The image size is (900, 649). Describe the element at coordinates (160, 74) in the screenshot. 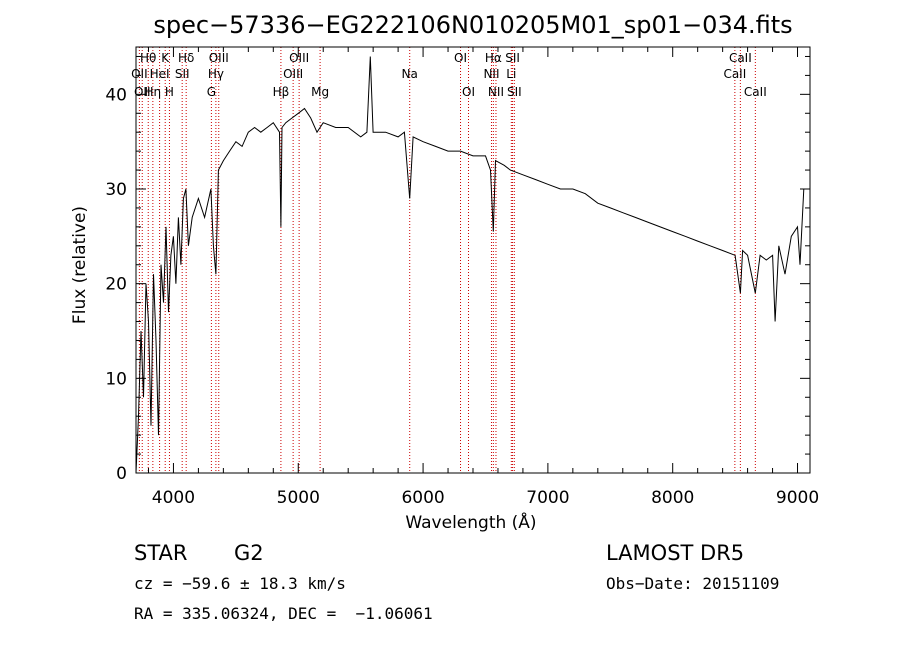

I see `spectral-line-label: HeI` at that location.